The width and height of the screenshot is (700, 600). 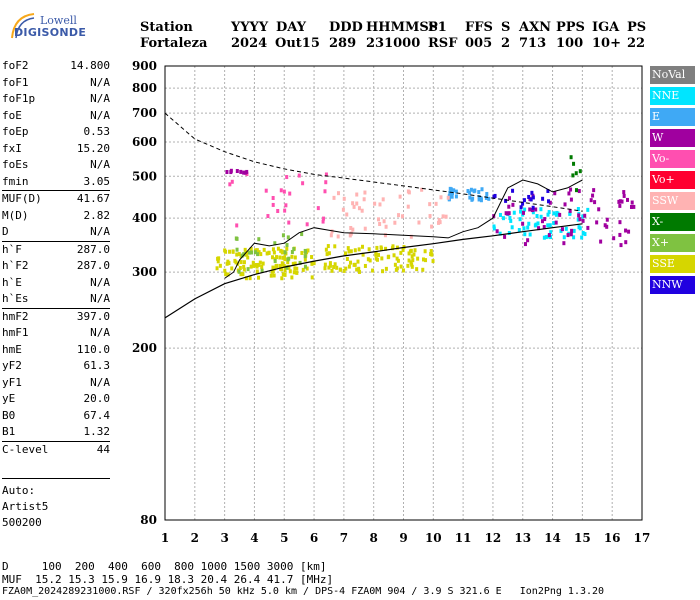 What do you see at coordinates (56, 299) in the screenshot?
I see `param-row: h`Es N/A` at bounding box center [56, 299].